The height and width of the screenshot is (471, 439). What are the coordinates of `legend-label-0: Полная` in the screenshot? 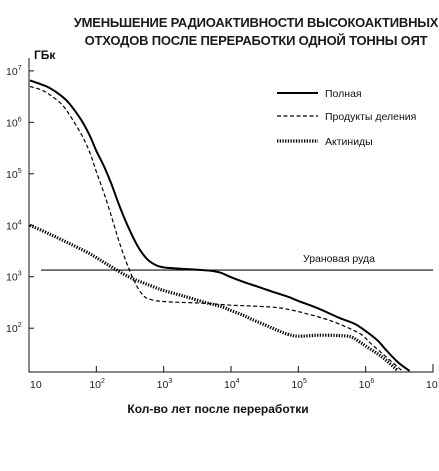 It's located at (343, 94).